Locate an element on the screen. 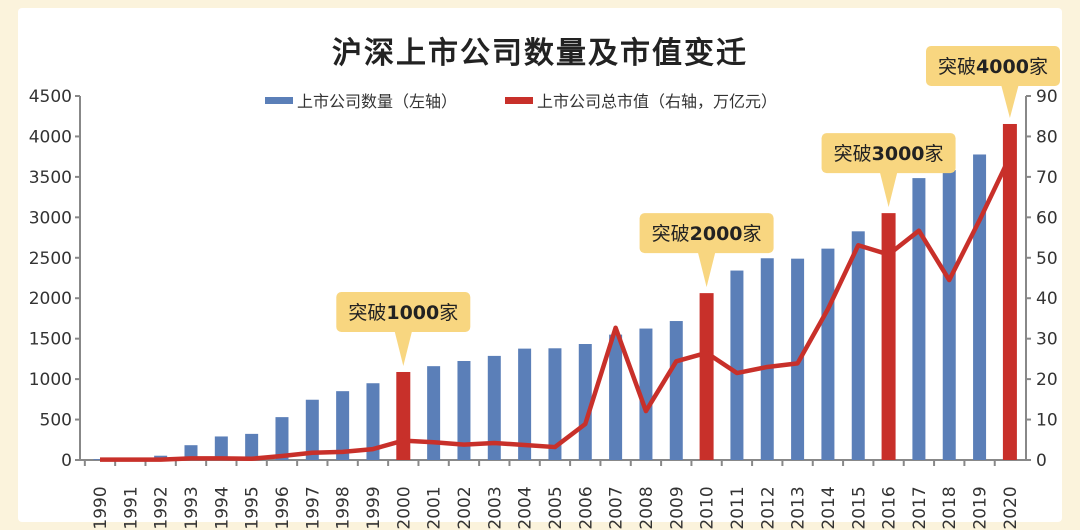 Image resolution: width=1080 pixels, height=530 pixels. x-tick-label: 2008 is located at coordinates (647, 507).